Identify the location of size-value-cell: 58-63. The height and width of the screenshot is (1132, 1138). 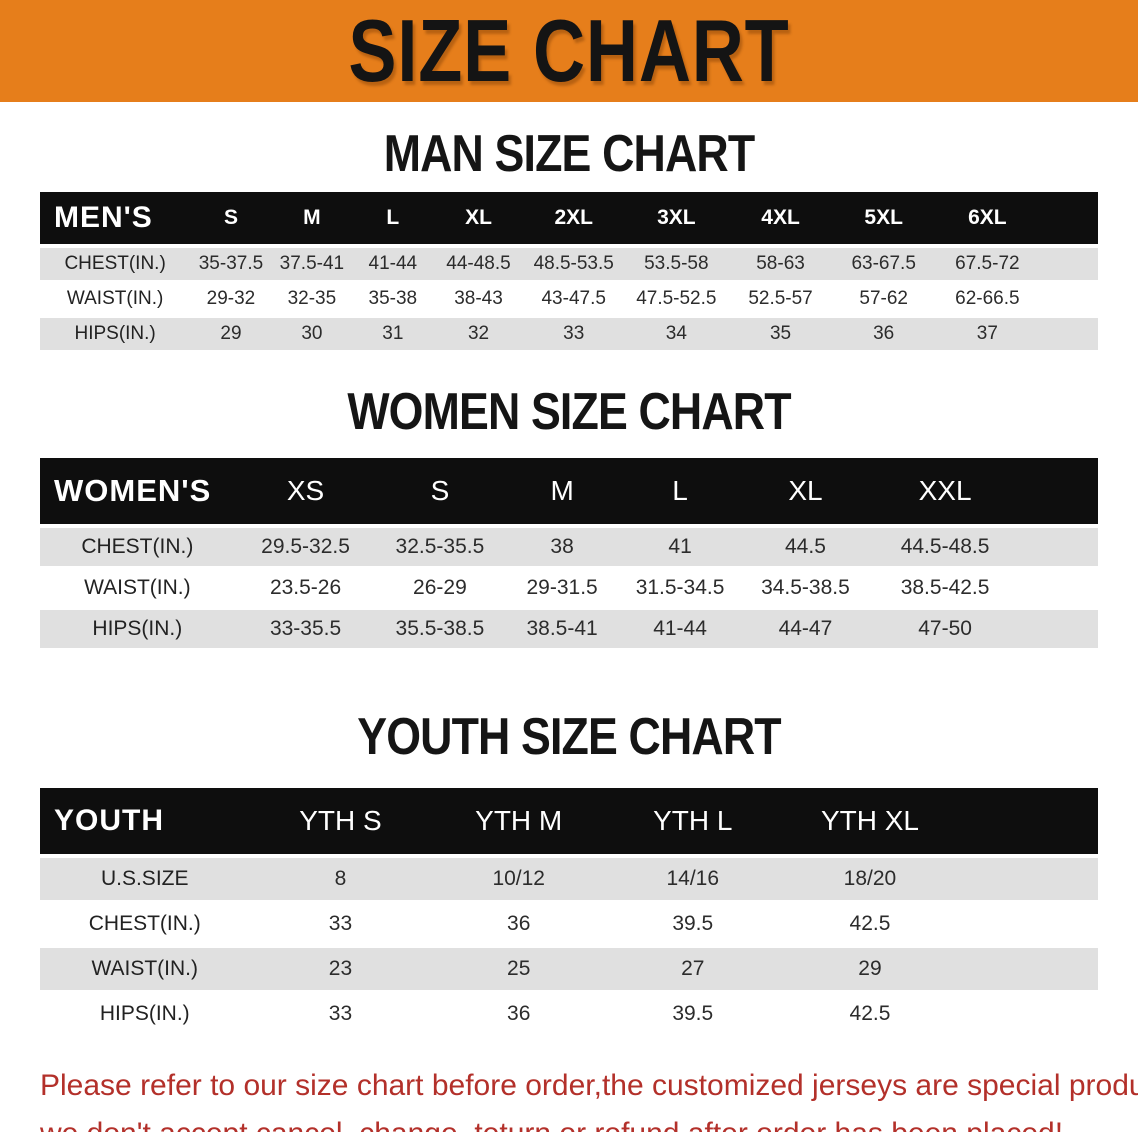
(780, 264).